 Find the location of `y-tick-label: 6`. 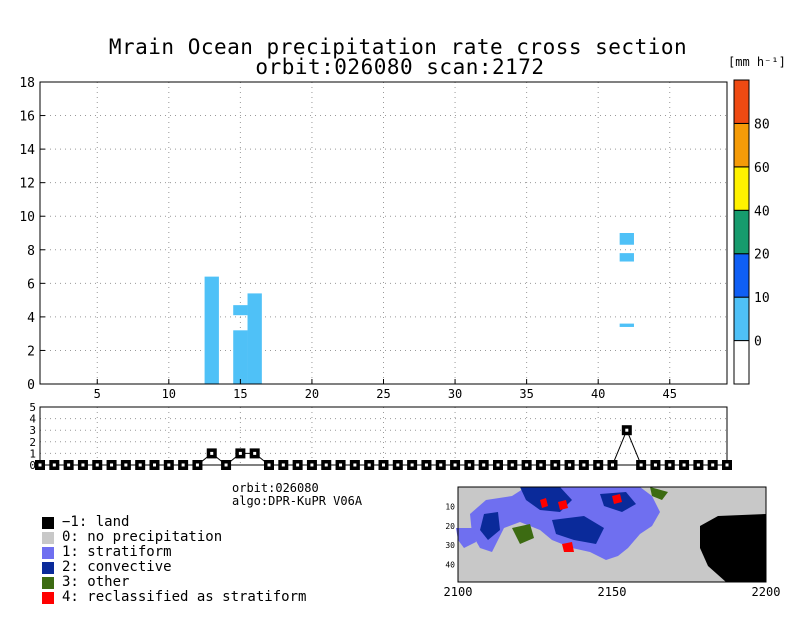

y-tick-label: 6 is located at coordinates (31, 284).